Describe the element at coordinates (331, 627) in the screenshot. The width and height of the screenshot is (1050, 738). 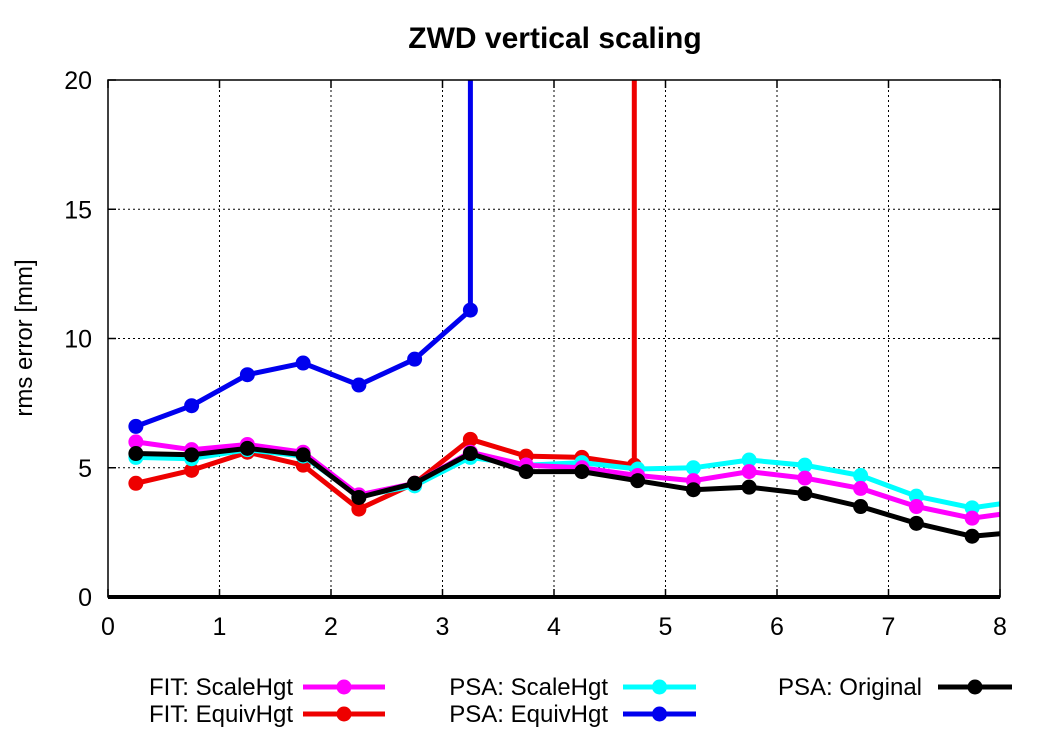
I see `x-tick-label: 2` at that location.